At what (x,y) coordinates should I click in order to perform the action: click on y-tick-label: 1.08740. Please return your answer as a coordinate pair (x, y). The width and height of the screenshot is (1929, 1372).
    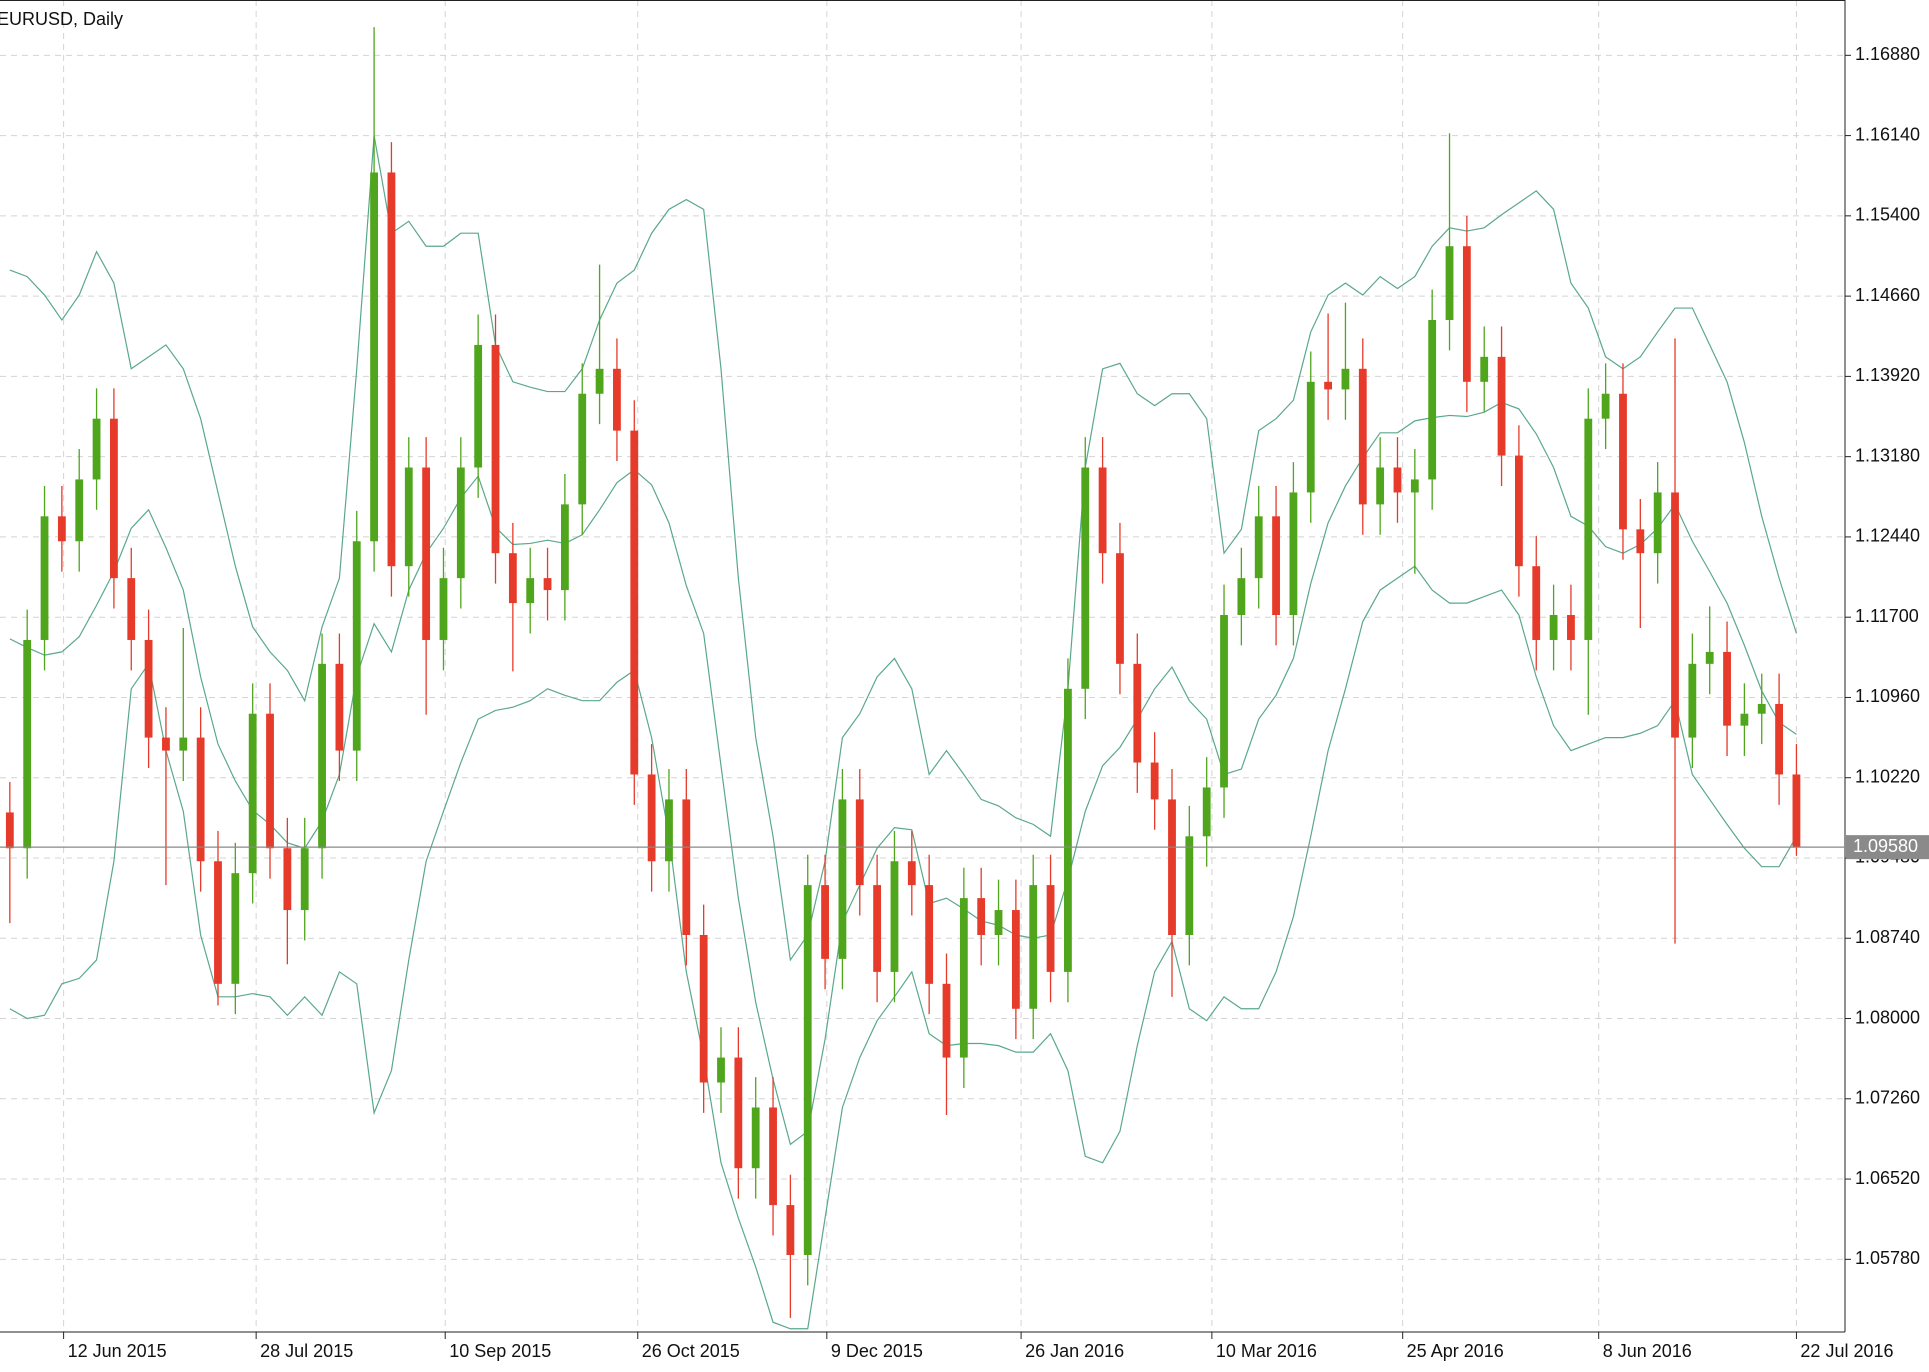
    Looking at the image, I should click on (1887, 937).